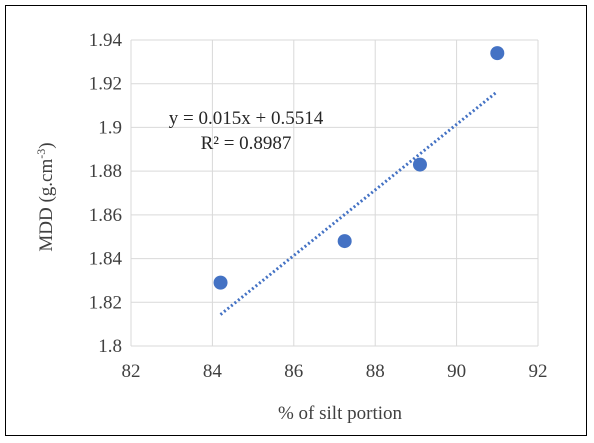 The image size is (594, 443). I want to click on y-tick-label: 1.84, so click(106, 259).